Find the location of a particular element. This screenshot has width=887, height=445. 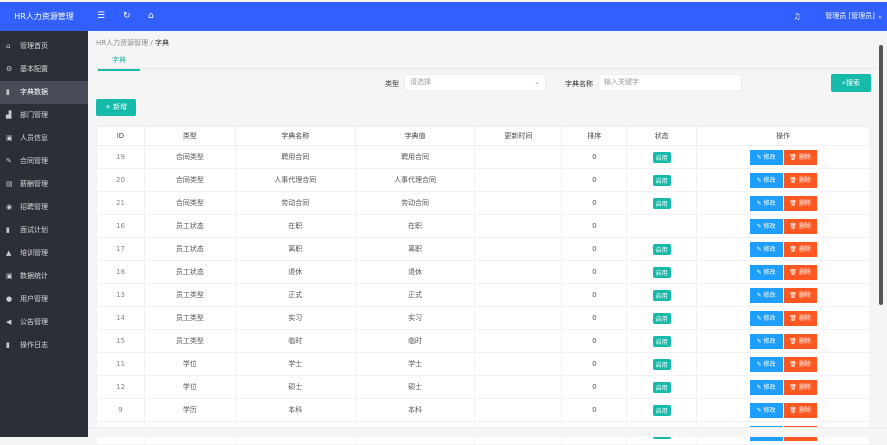

sidebar-item-9: ▲ 培训管理 is located at coordinates (44, 253).